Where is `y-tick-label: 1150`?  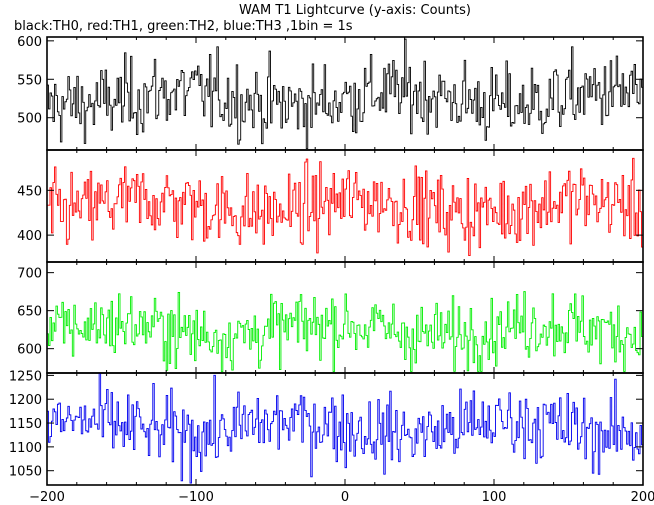 y-tick-label: 1150 is located at coordinates (25, 424).